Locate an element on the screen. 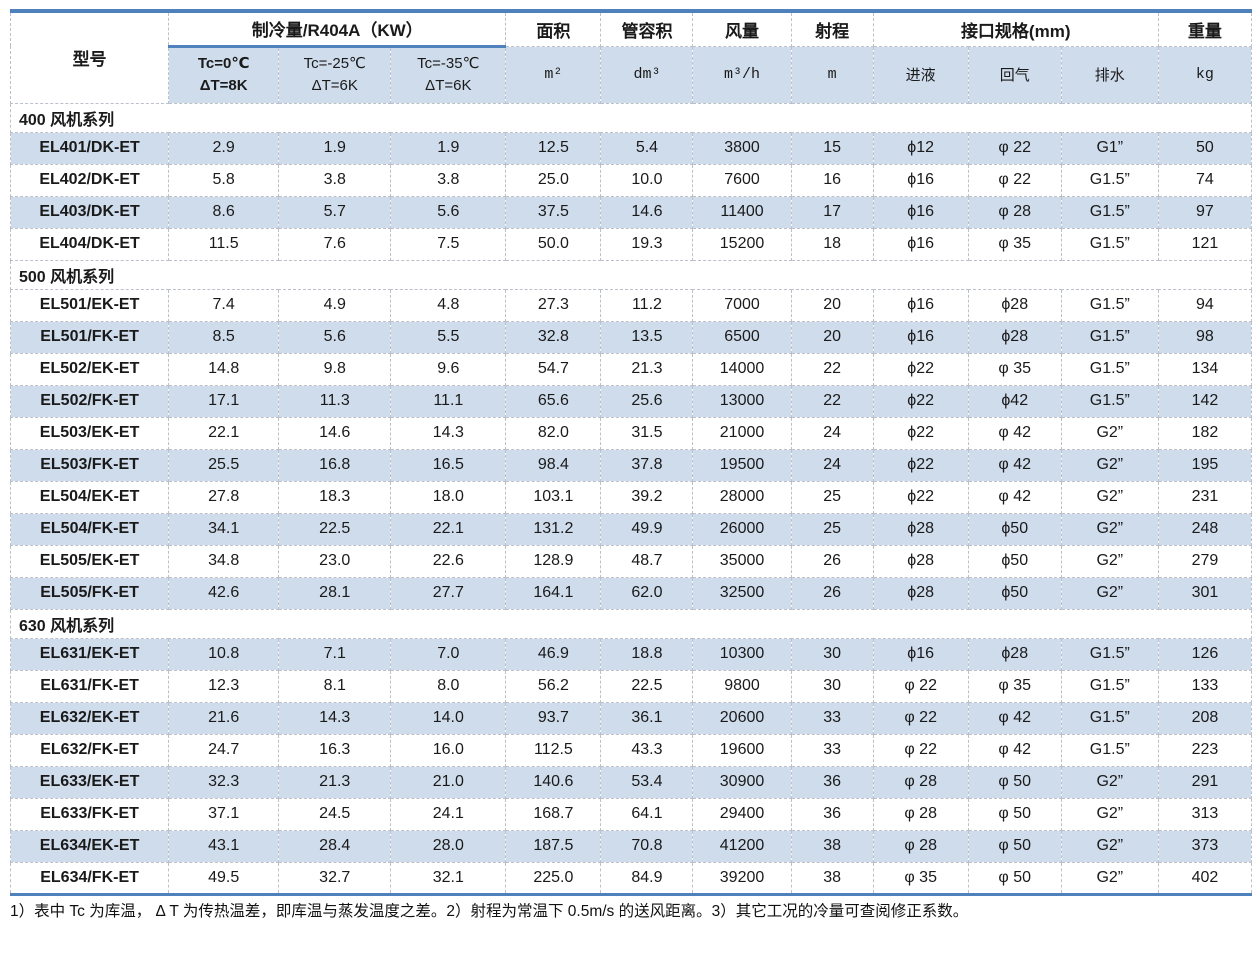 Image resolution: width=1260 pixels, height=956 pixels. value-cell: 36.1 is located at coordinates (647, 718).